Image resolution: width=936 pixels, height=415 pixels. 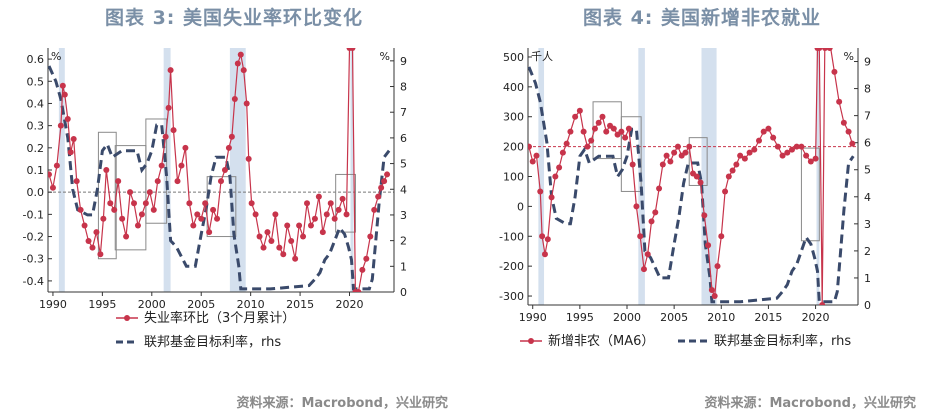 What do you see at coordinates (152, 304) in the screenshot?
I see `x-tick-label: 2000` at bounding box center [152, 304].